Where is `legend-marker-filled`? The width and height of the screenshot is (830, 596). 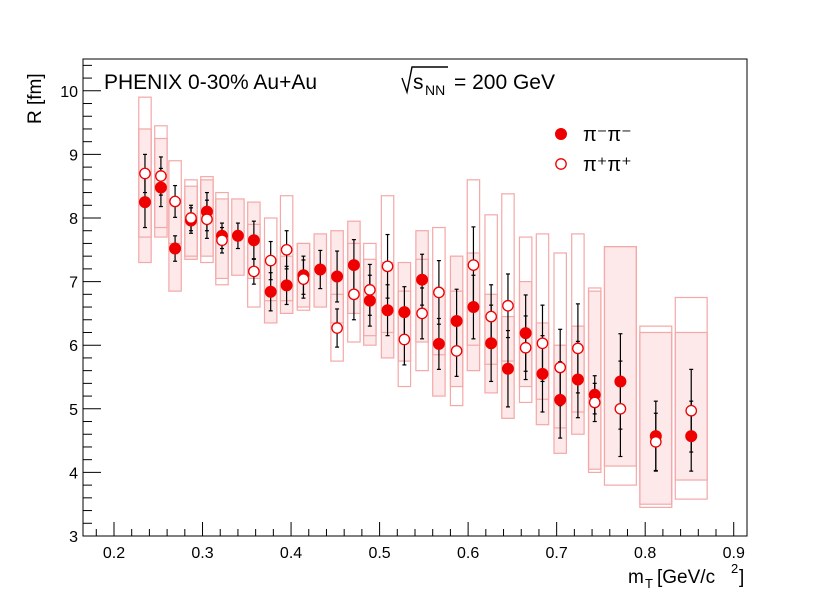
legend-marker-filled is located at coordinates (561, 134).